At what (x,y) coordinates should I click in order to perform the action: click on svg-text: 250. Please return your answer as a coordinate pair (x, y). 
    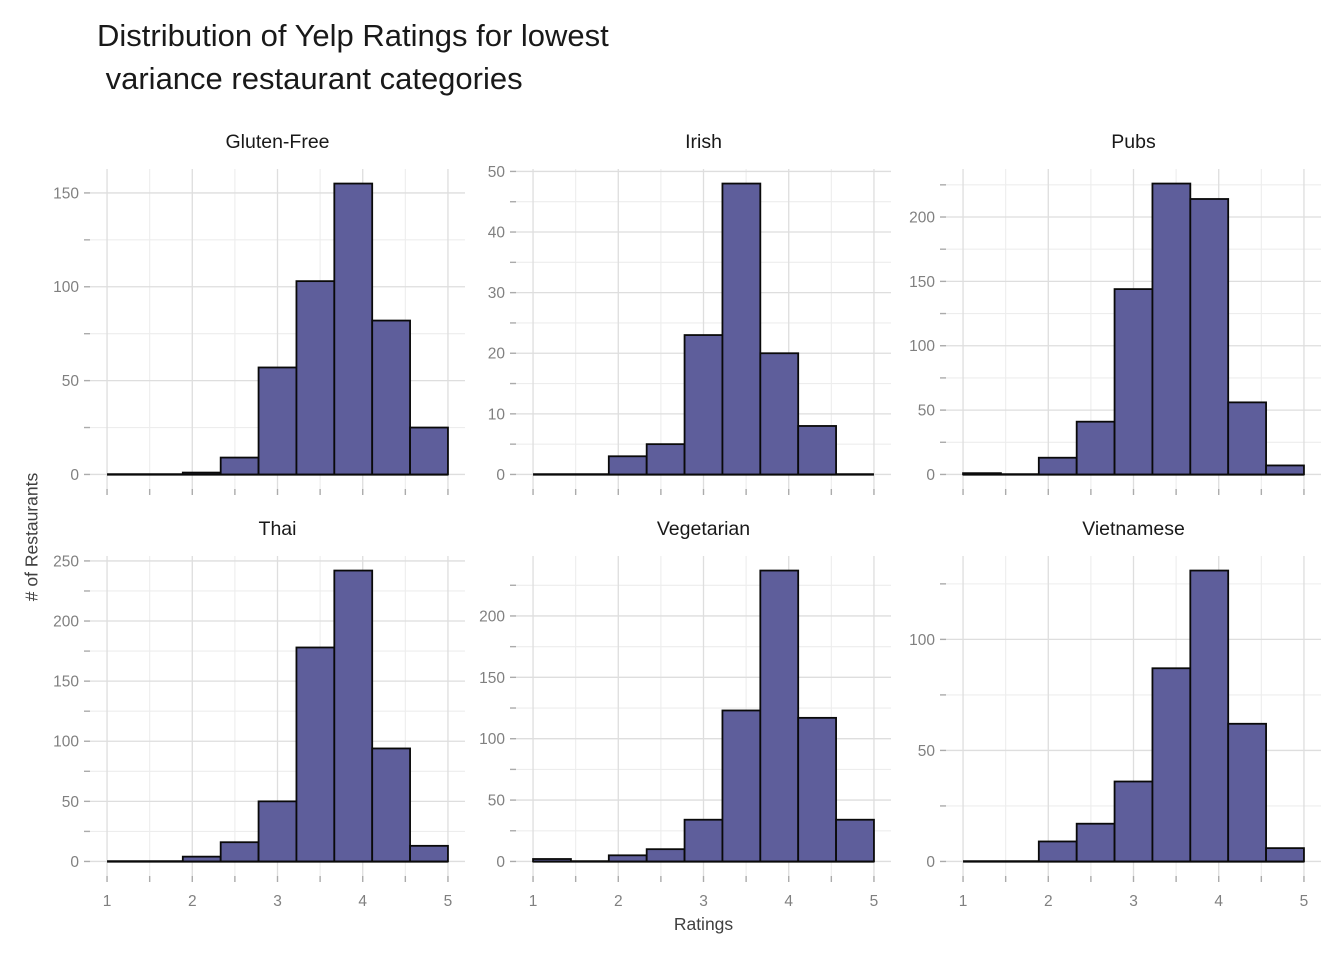
    Looking at the image, I should click on (66, 561).